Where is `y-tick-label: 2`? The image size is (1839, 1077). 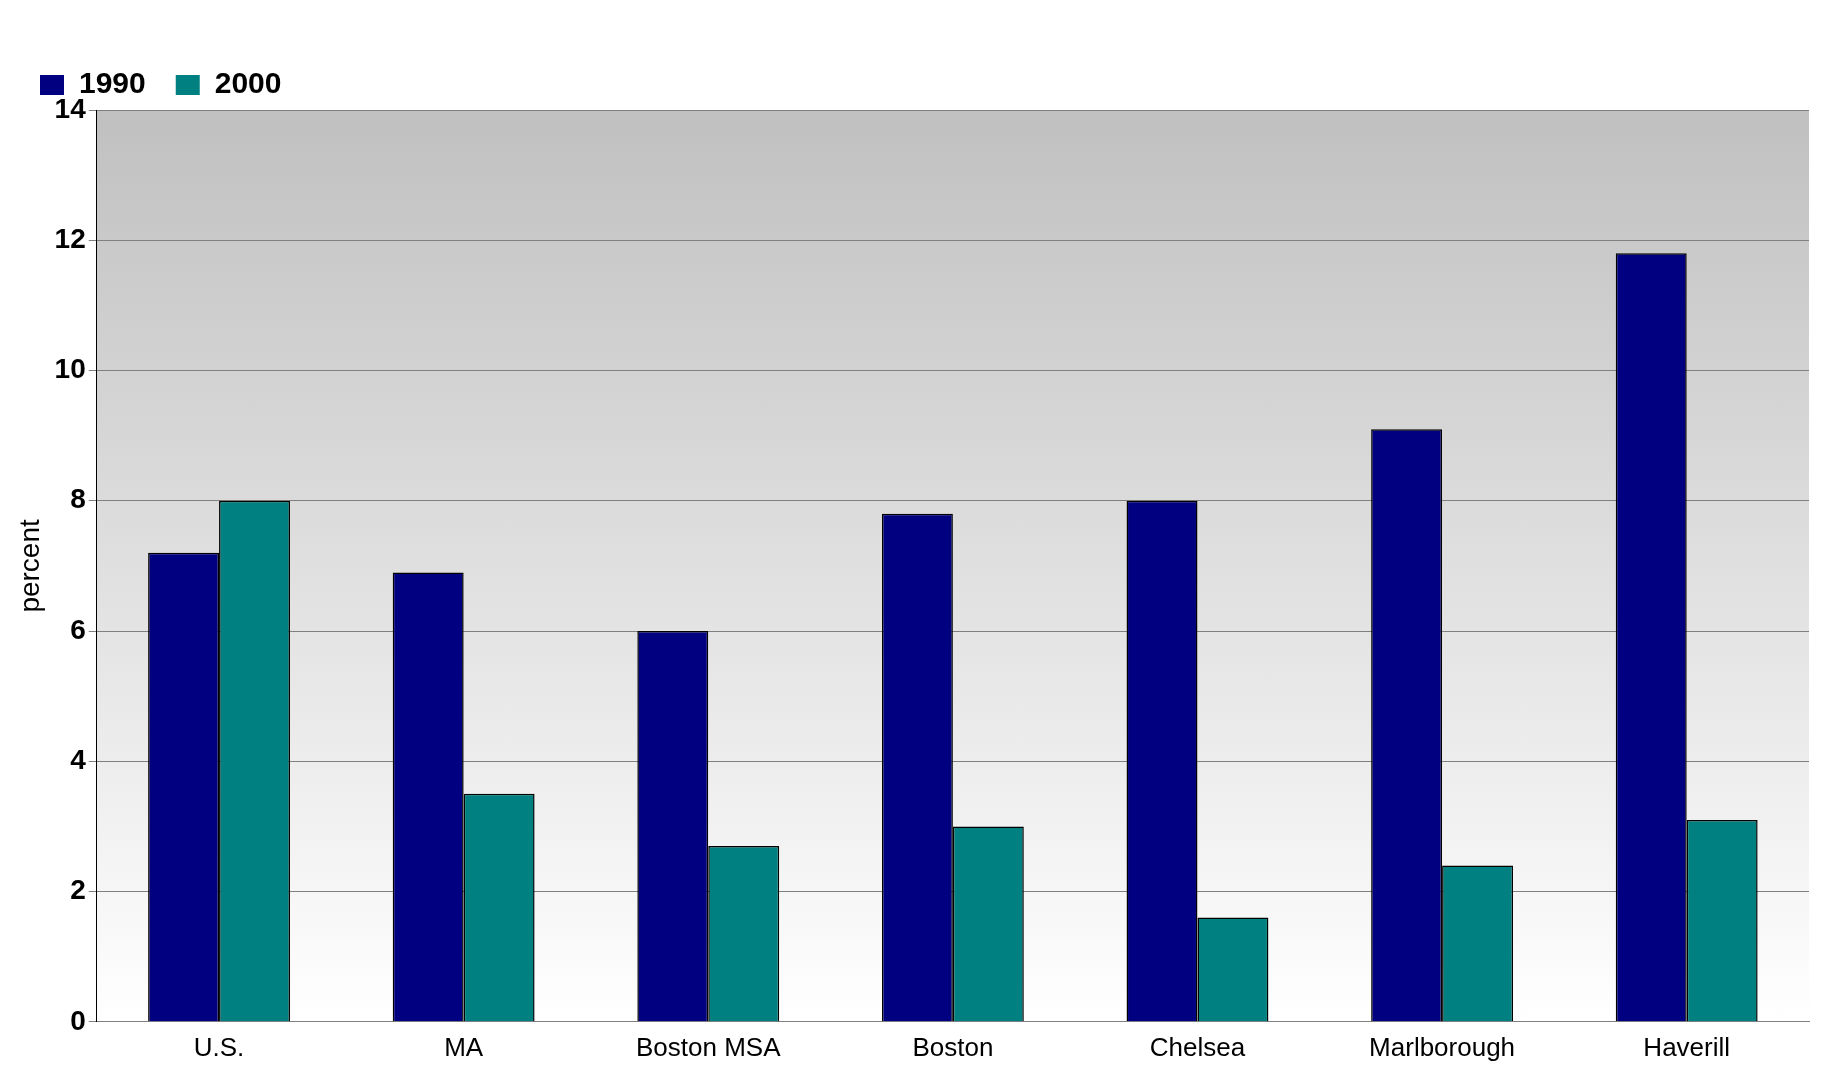
y-tick-label: 2 is located at coordinates (78, 890).